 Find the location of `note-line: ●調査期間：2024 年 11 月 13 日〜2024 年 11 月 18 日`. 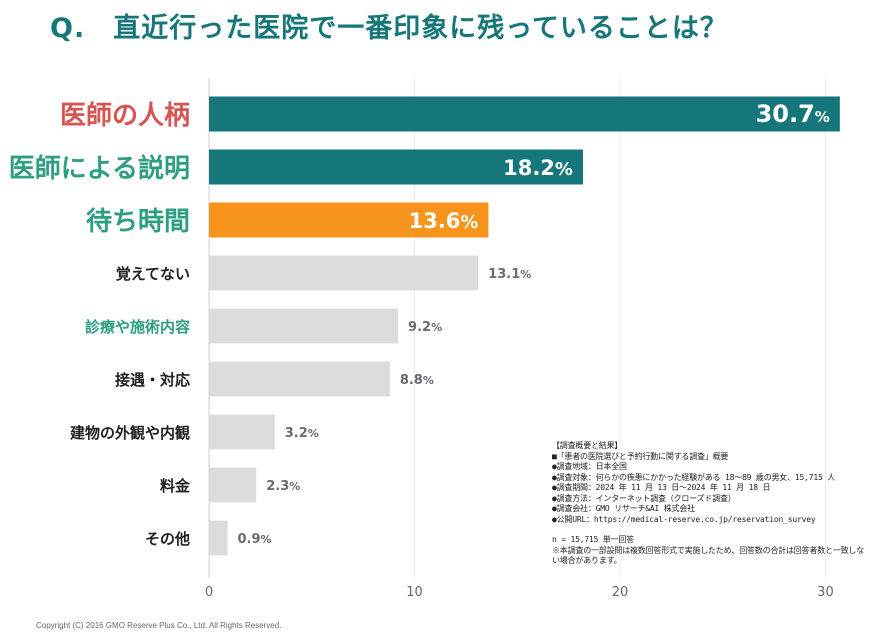

note-line: ●調査期間：2024 年 11 月 13 日〜2024 年 11 月 18 日 is located at coordinates (661, 487).